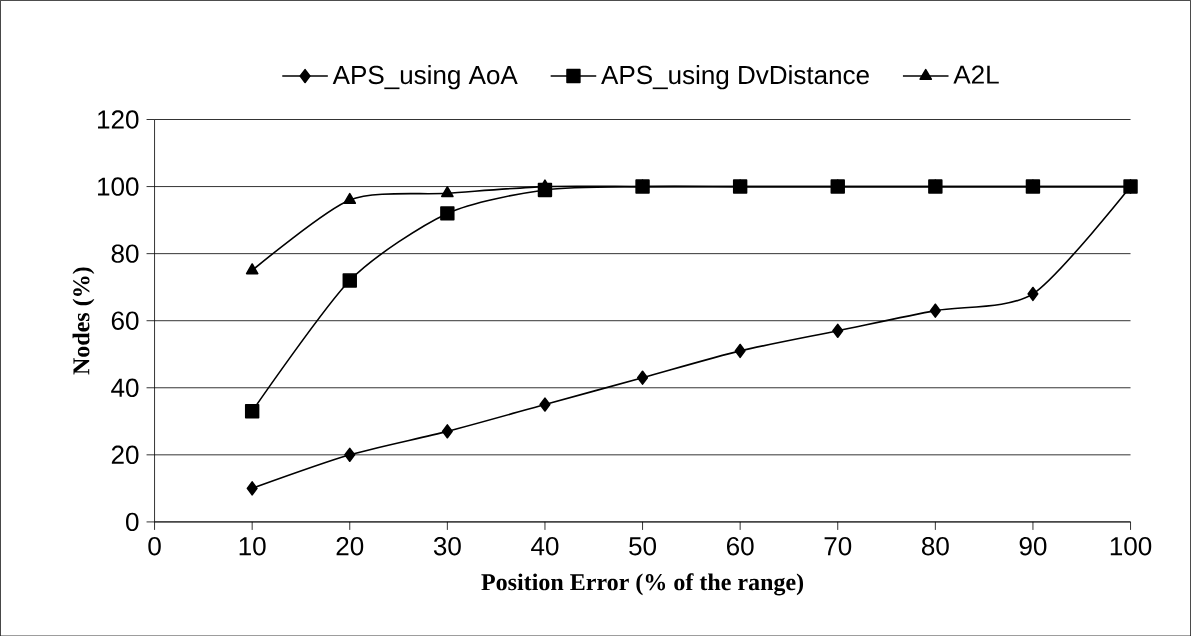 The height and width of the screenshot is (636, 1191). I want to click on x-tick-label: 40, so click(545, 546).